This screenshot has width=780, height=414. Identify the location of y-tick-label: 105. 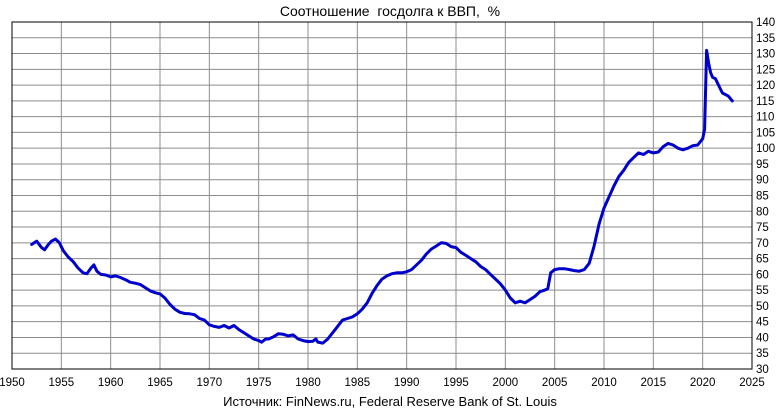
(765, 133).